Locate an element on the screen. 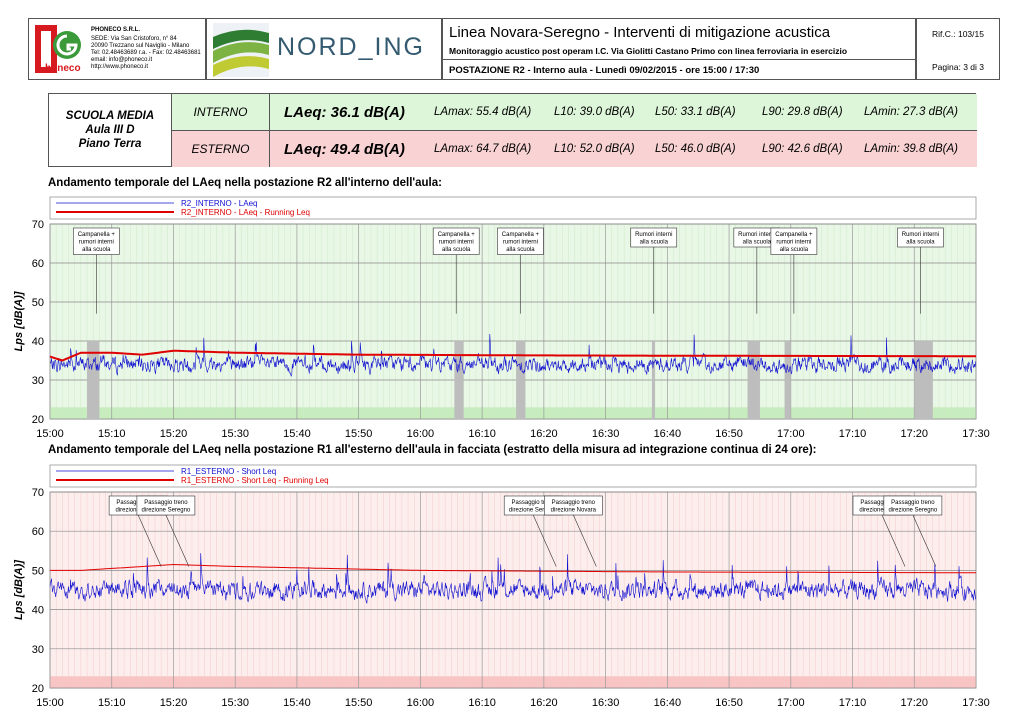 The image size is (1024, 724). l10-value: L10: 52.0 dB(A) is located at coordinates (594, 149).